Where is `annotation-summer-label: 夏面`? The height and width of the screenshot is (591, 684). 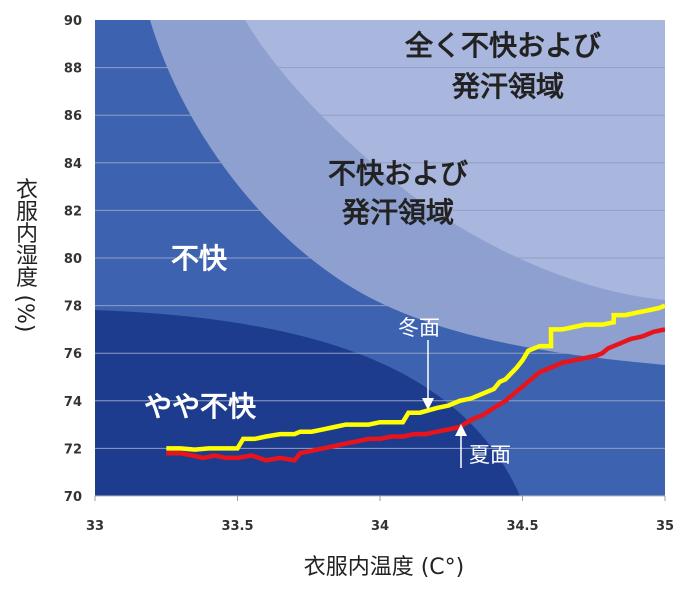
annotation-summer-label: 夏面 is located at coordinates (490, 455).